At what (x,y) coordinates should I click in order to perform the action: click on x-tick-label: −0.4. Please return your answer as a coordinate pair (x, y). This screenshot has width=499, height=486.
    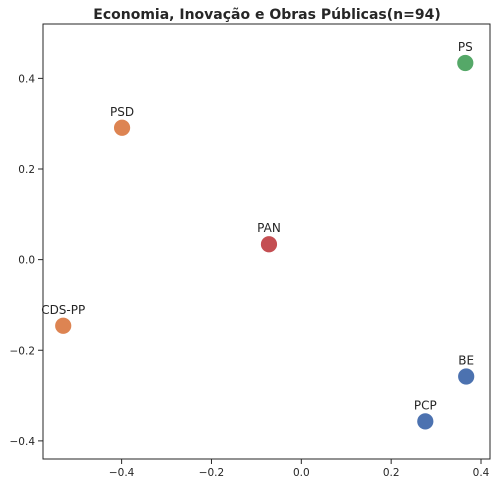
    Looking at the image, I should click on (122, 473).